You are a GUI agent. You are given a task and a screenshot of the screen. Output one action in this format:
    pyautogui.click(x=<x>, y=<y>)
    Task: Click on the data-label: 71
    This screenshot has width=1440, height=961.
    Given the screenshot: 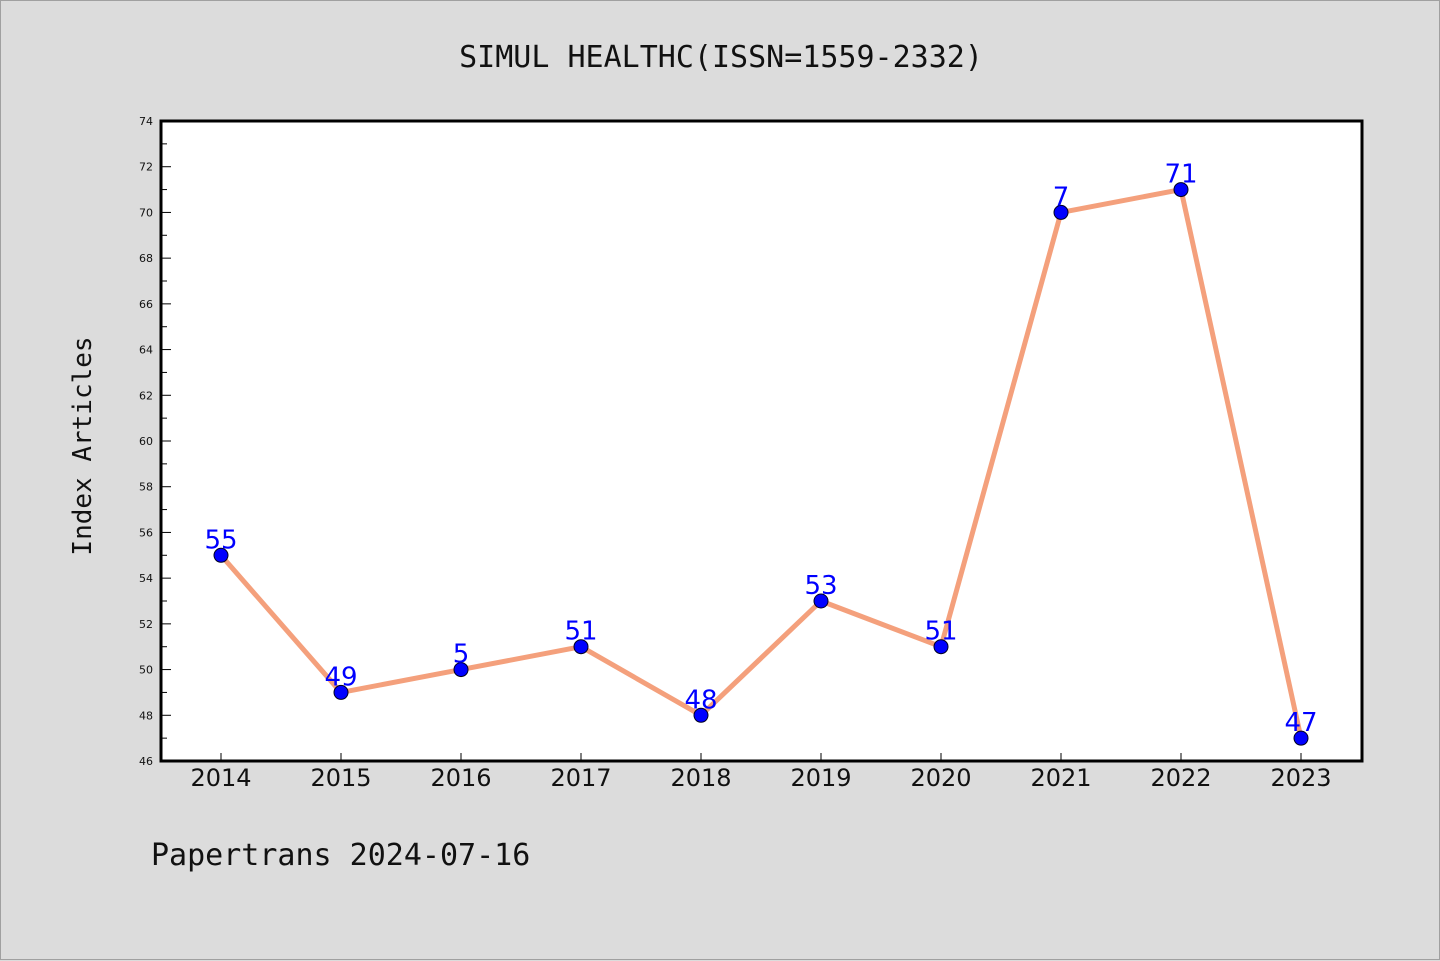 What is the action you would take?
    pyautogui.click(x=1180, y=175)
    